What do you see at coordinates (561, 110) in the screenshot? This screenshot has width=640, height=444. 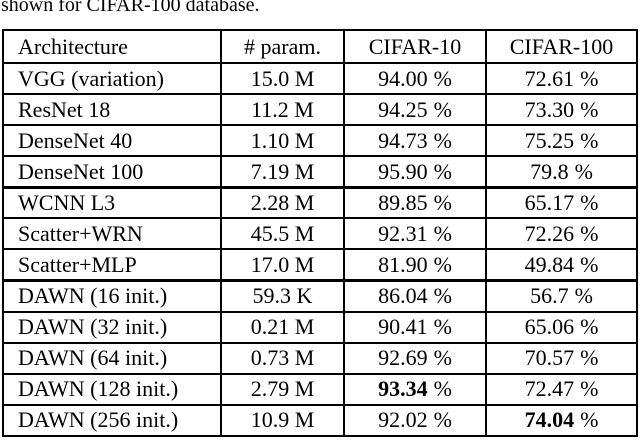 I see `cell-cifar100-accuracy: 73.30%` at bounding box center [561, 110].